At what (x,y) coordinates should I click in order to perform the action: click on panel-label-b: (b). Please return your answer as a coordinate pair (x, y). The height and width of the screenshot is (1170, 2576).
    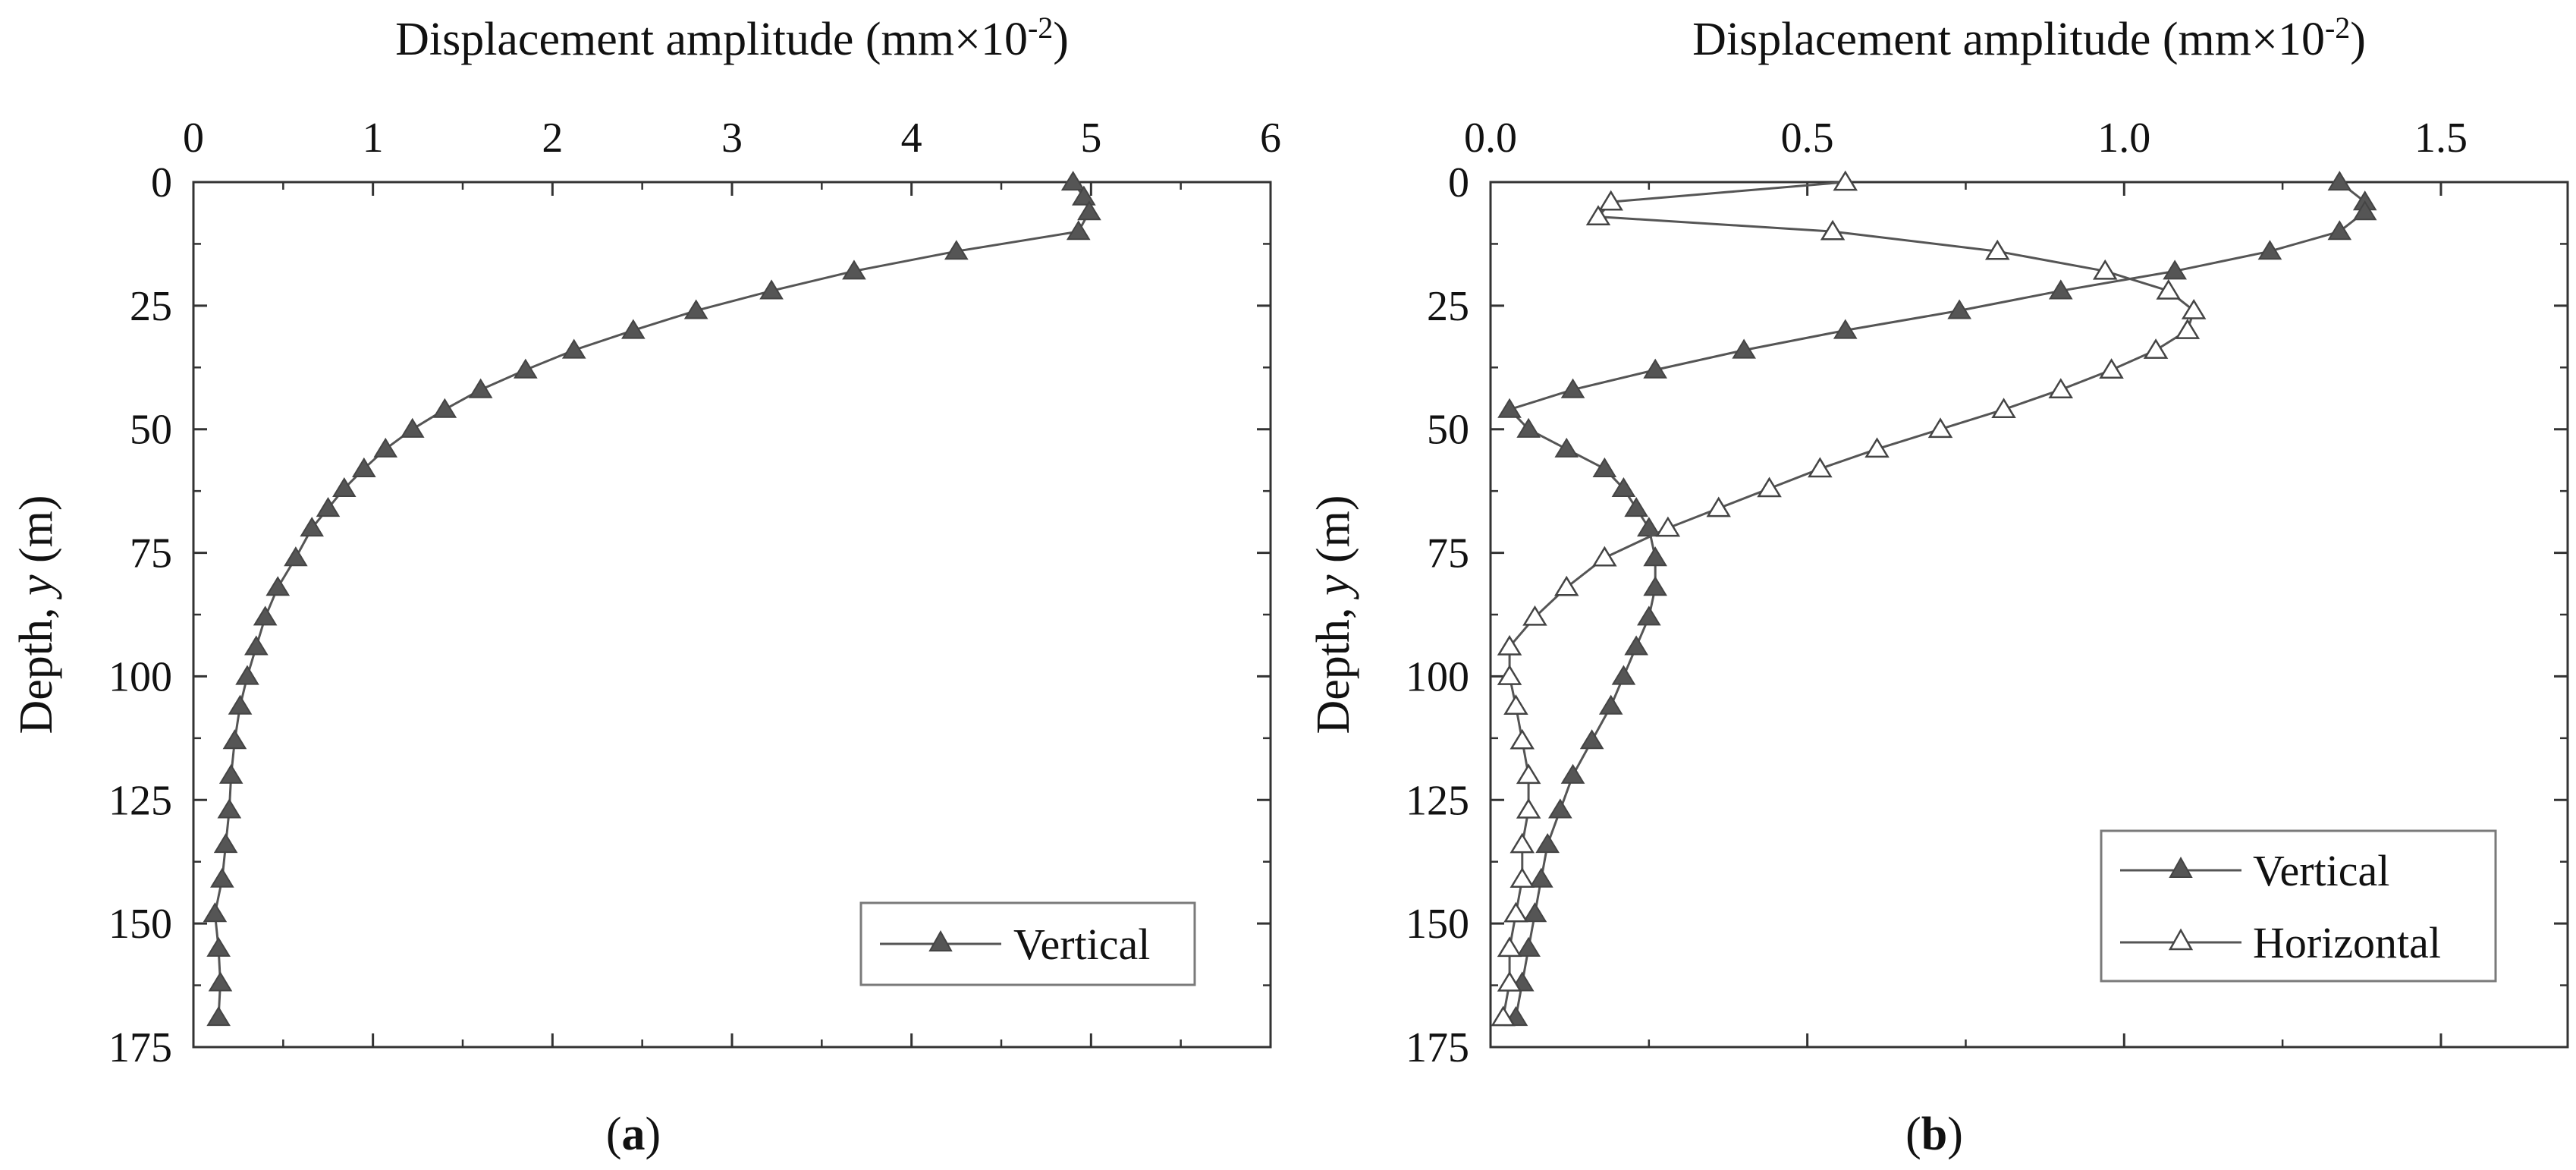
    Looking at the image, I should click on (1934, 1134).